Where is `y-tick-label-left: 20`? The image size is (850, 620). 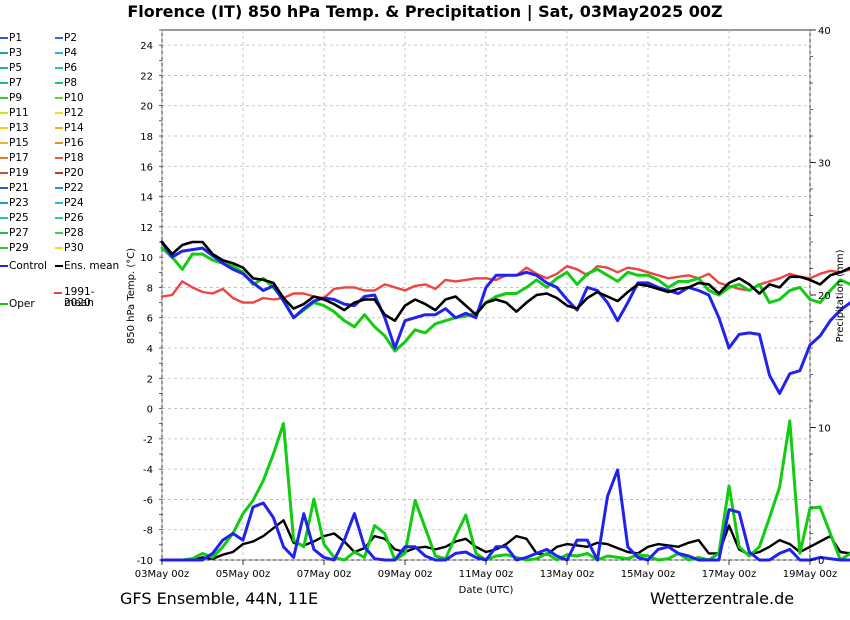 y-tick-label-left: 20 is located at coordinates (146, 107).